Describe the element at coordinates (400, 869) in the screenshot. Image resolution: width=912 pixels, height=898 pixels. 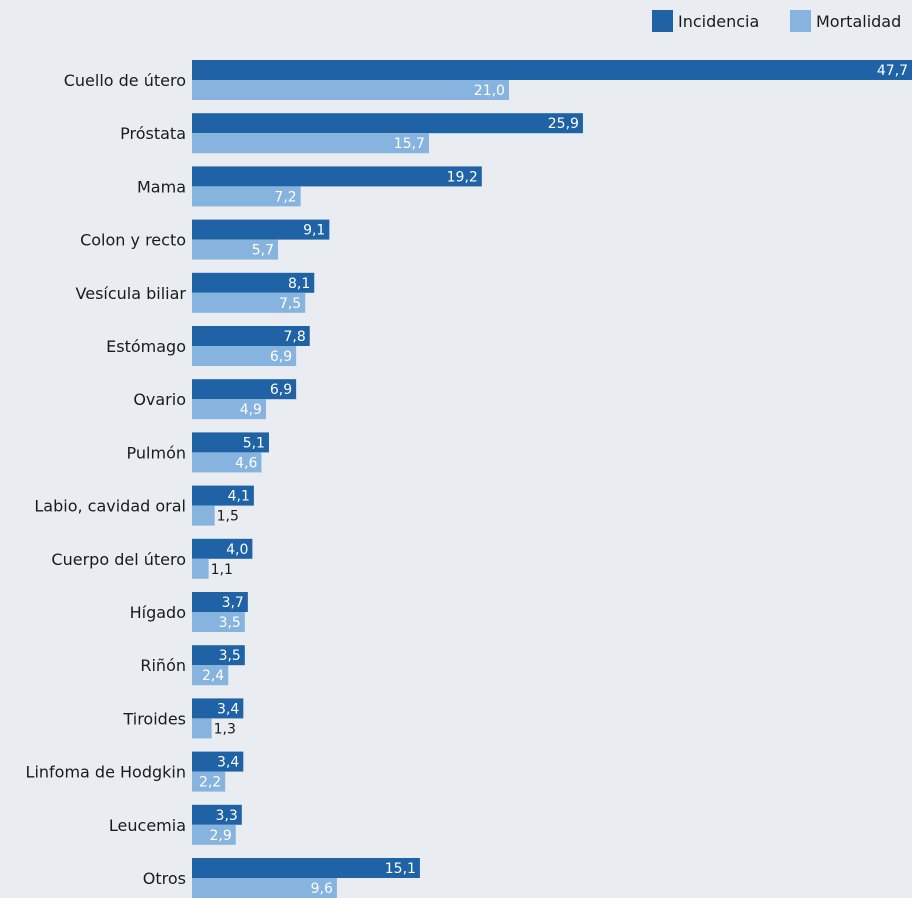
I see `value-label-incidencia-otros: 15,1` at that location.